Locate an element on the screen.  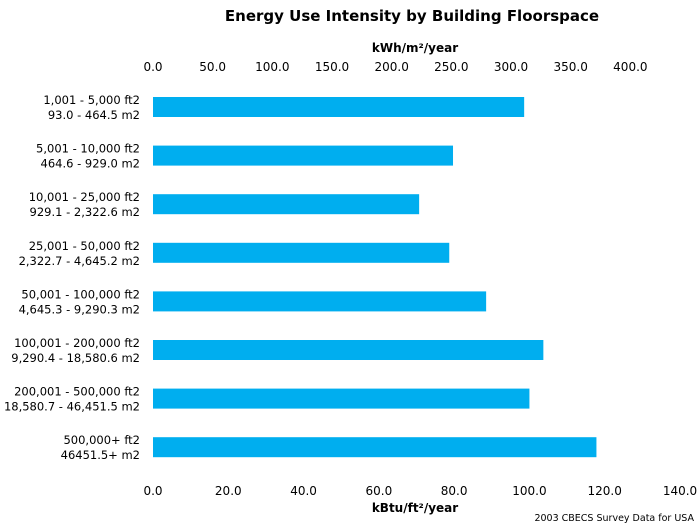
category-label: 25,001 - 50,000 ft2 is located at coordinates (84, 246).